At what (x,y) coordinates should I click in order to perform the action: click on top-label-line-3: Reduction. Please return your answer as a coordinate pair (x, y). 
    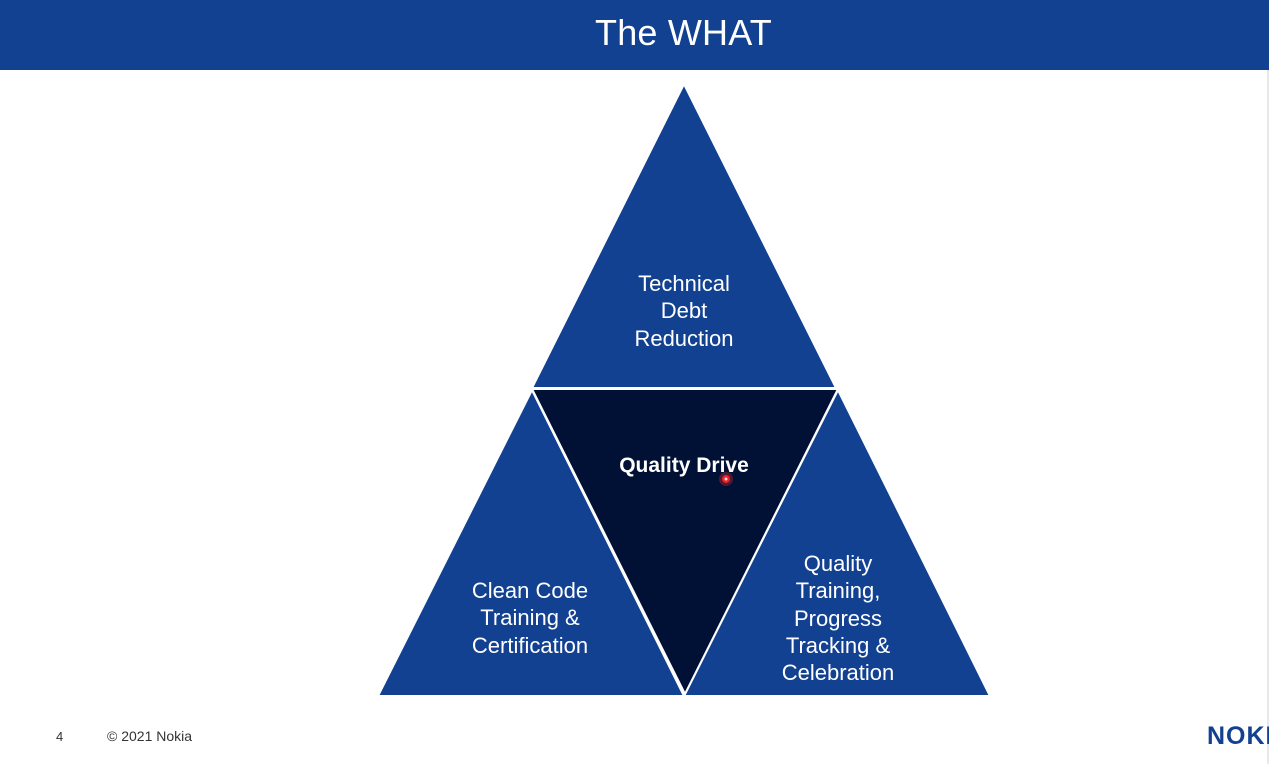
    Looking at the image, I should click on (683, 338).